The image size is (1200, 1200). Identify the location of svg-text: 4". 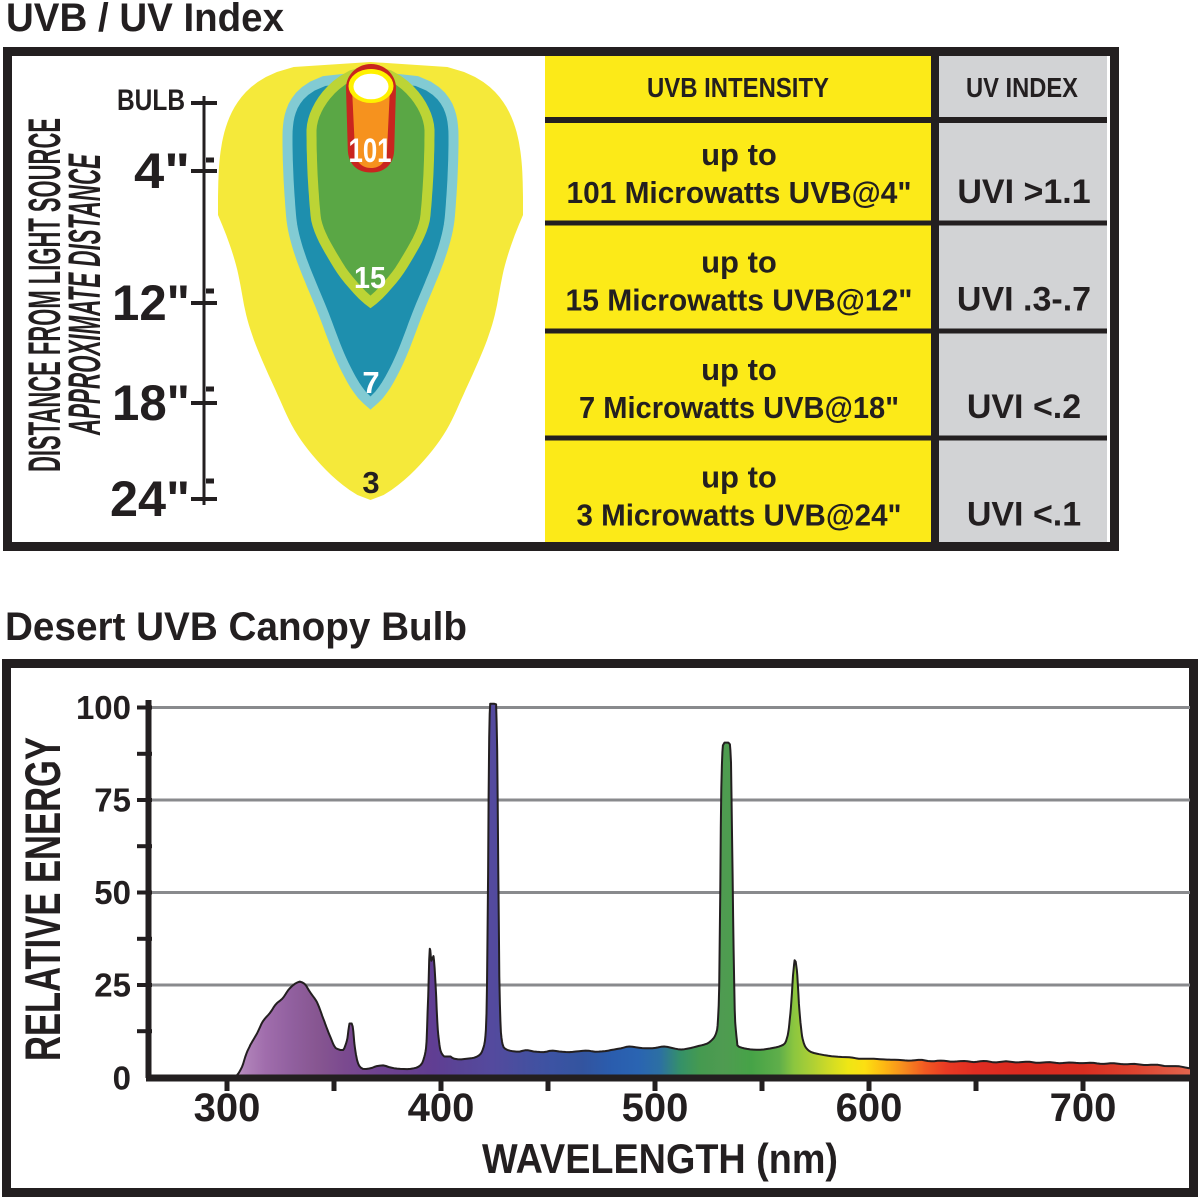
(162, 171).